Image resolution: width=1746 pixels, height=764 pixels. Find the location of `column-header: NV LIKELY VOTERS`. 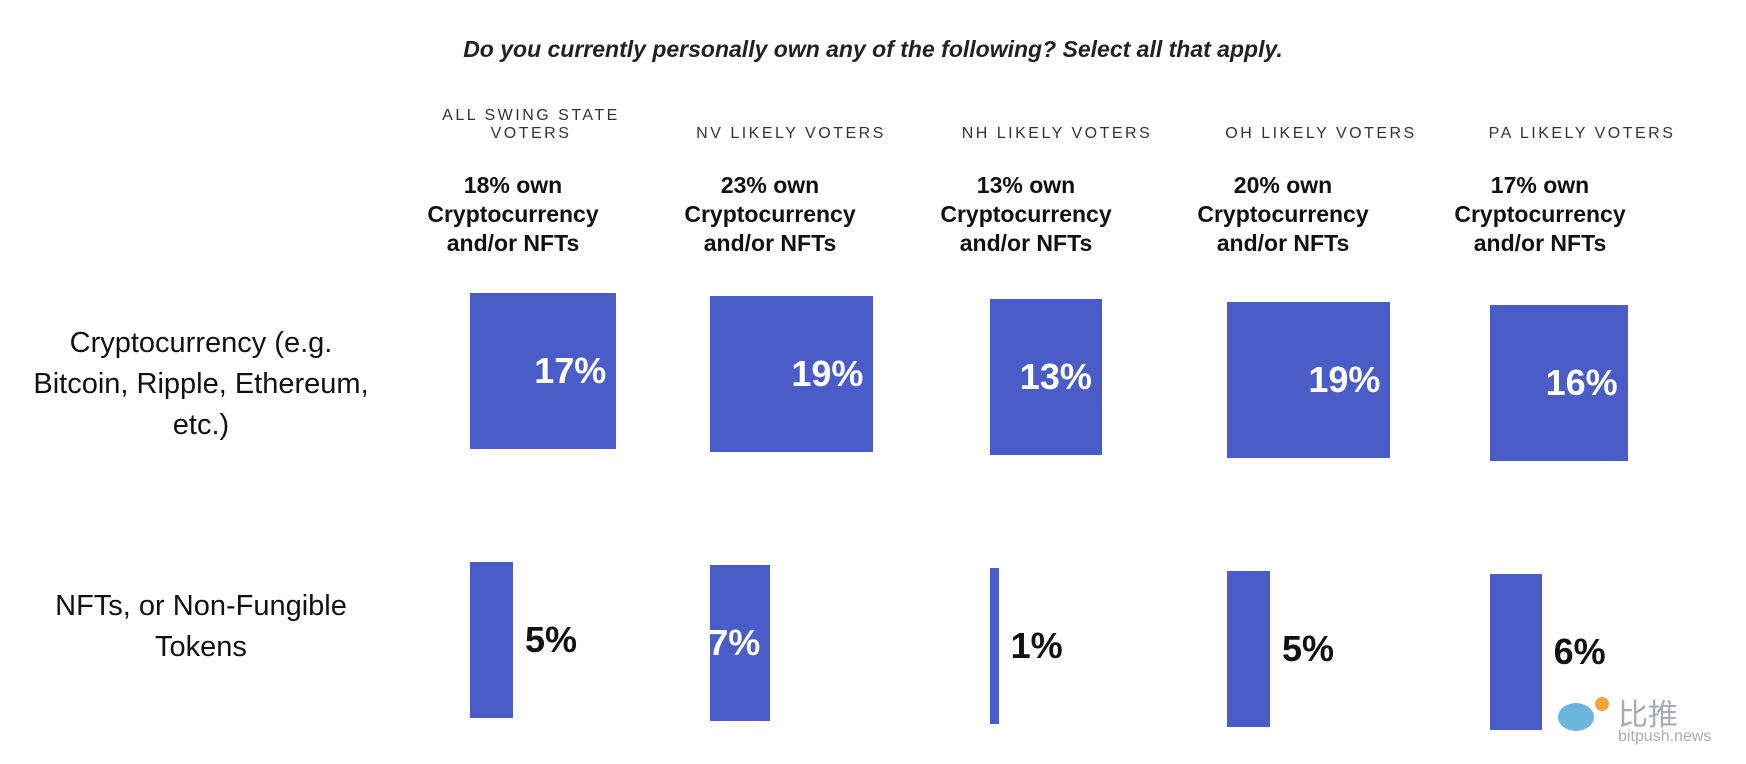

column-header: NV LIKELY VOTERS is located at coordinates (791, 133).